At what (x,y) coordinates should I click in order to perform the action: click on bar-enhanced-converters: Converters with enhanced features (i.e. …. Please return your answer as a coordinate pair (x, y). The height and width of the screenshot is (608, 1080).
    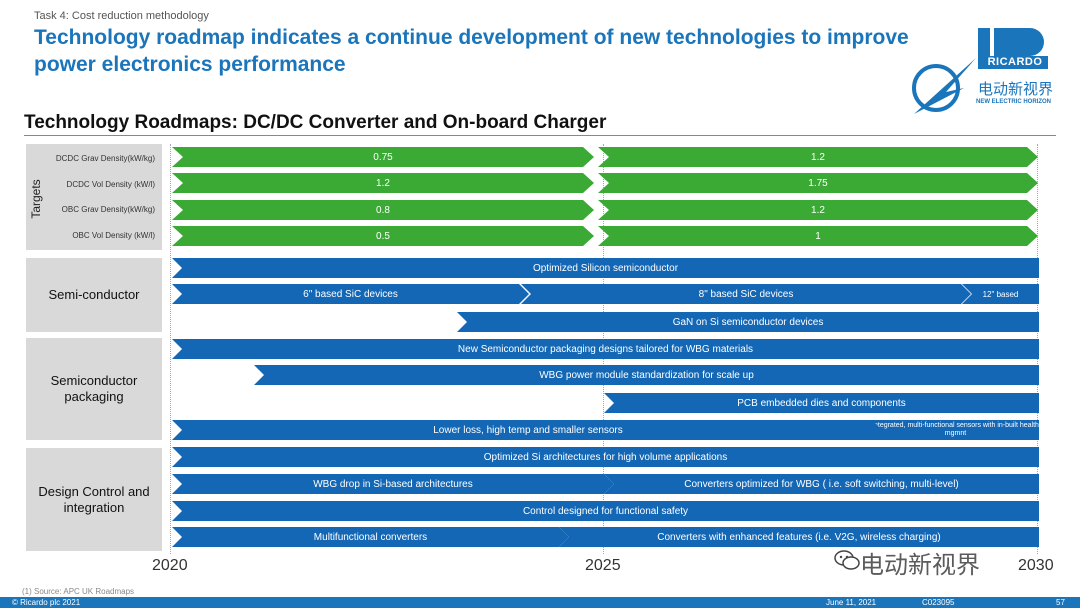
    Looking at the image, I should click on (799, 537).